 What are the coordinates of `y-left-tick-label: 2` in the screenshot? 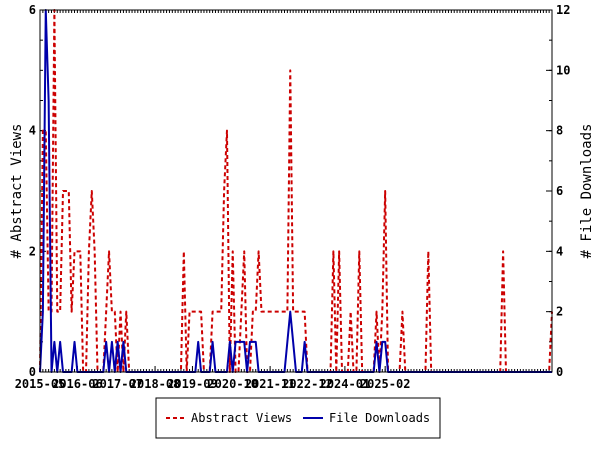 It's located at (32, 251).